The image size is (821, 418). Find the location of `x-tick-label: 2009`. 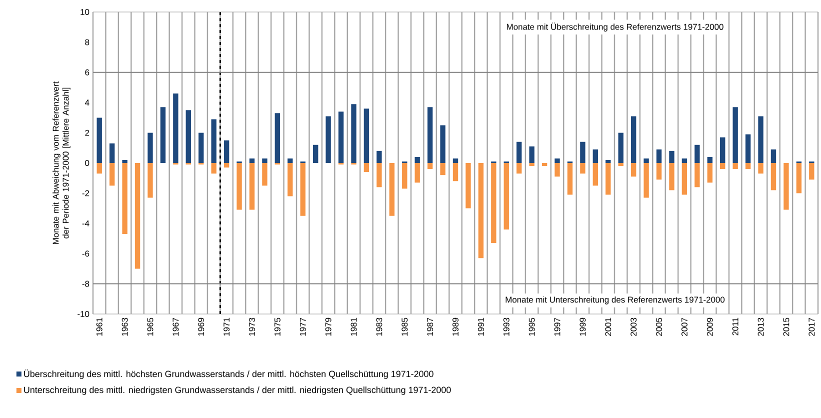

x-tick-label: 2009 is located at coordinates (709, 327).